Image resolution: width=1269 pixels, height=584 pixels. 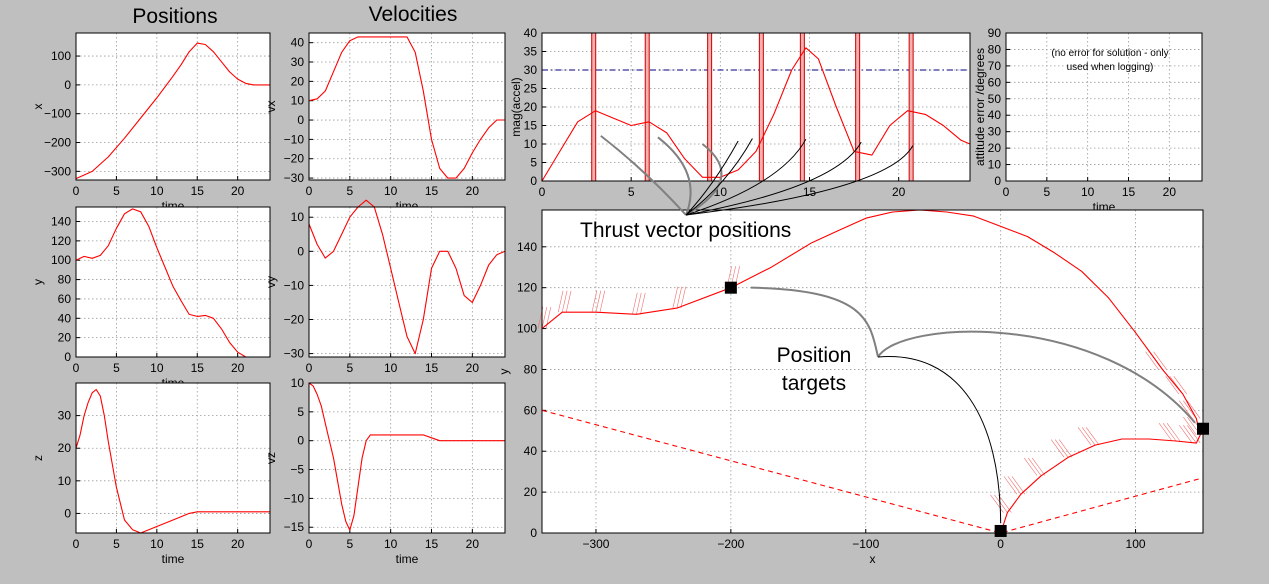 What do you see at coordinates (413, 14) in the screenshot?
I see `velocities-title: Velocities` at bounding box center [413, 14].